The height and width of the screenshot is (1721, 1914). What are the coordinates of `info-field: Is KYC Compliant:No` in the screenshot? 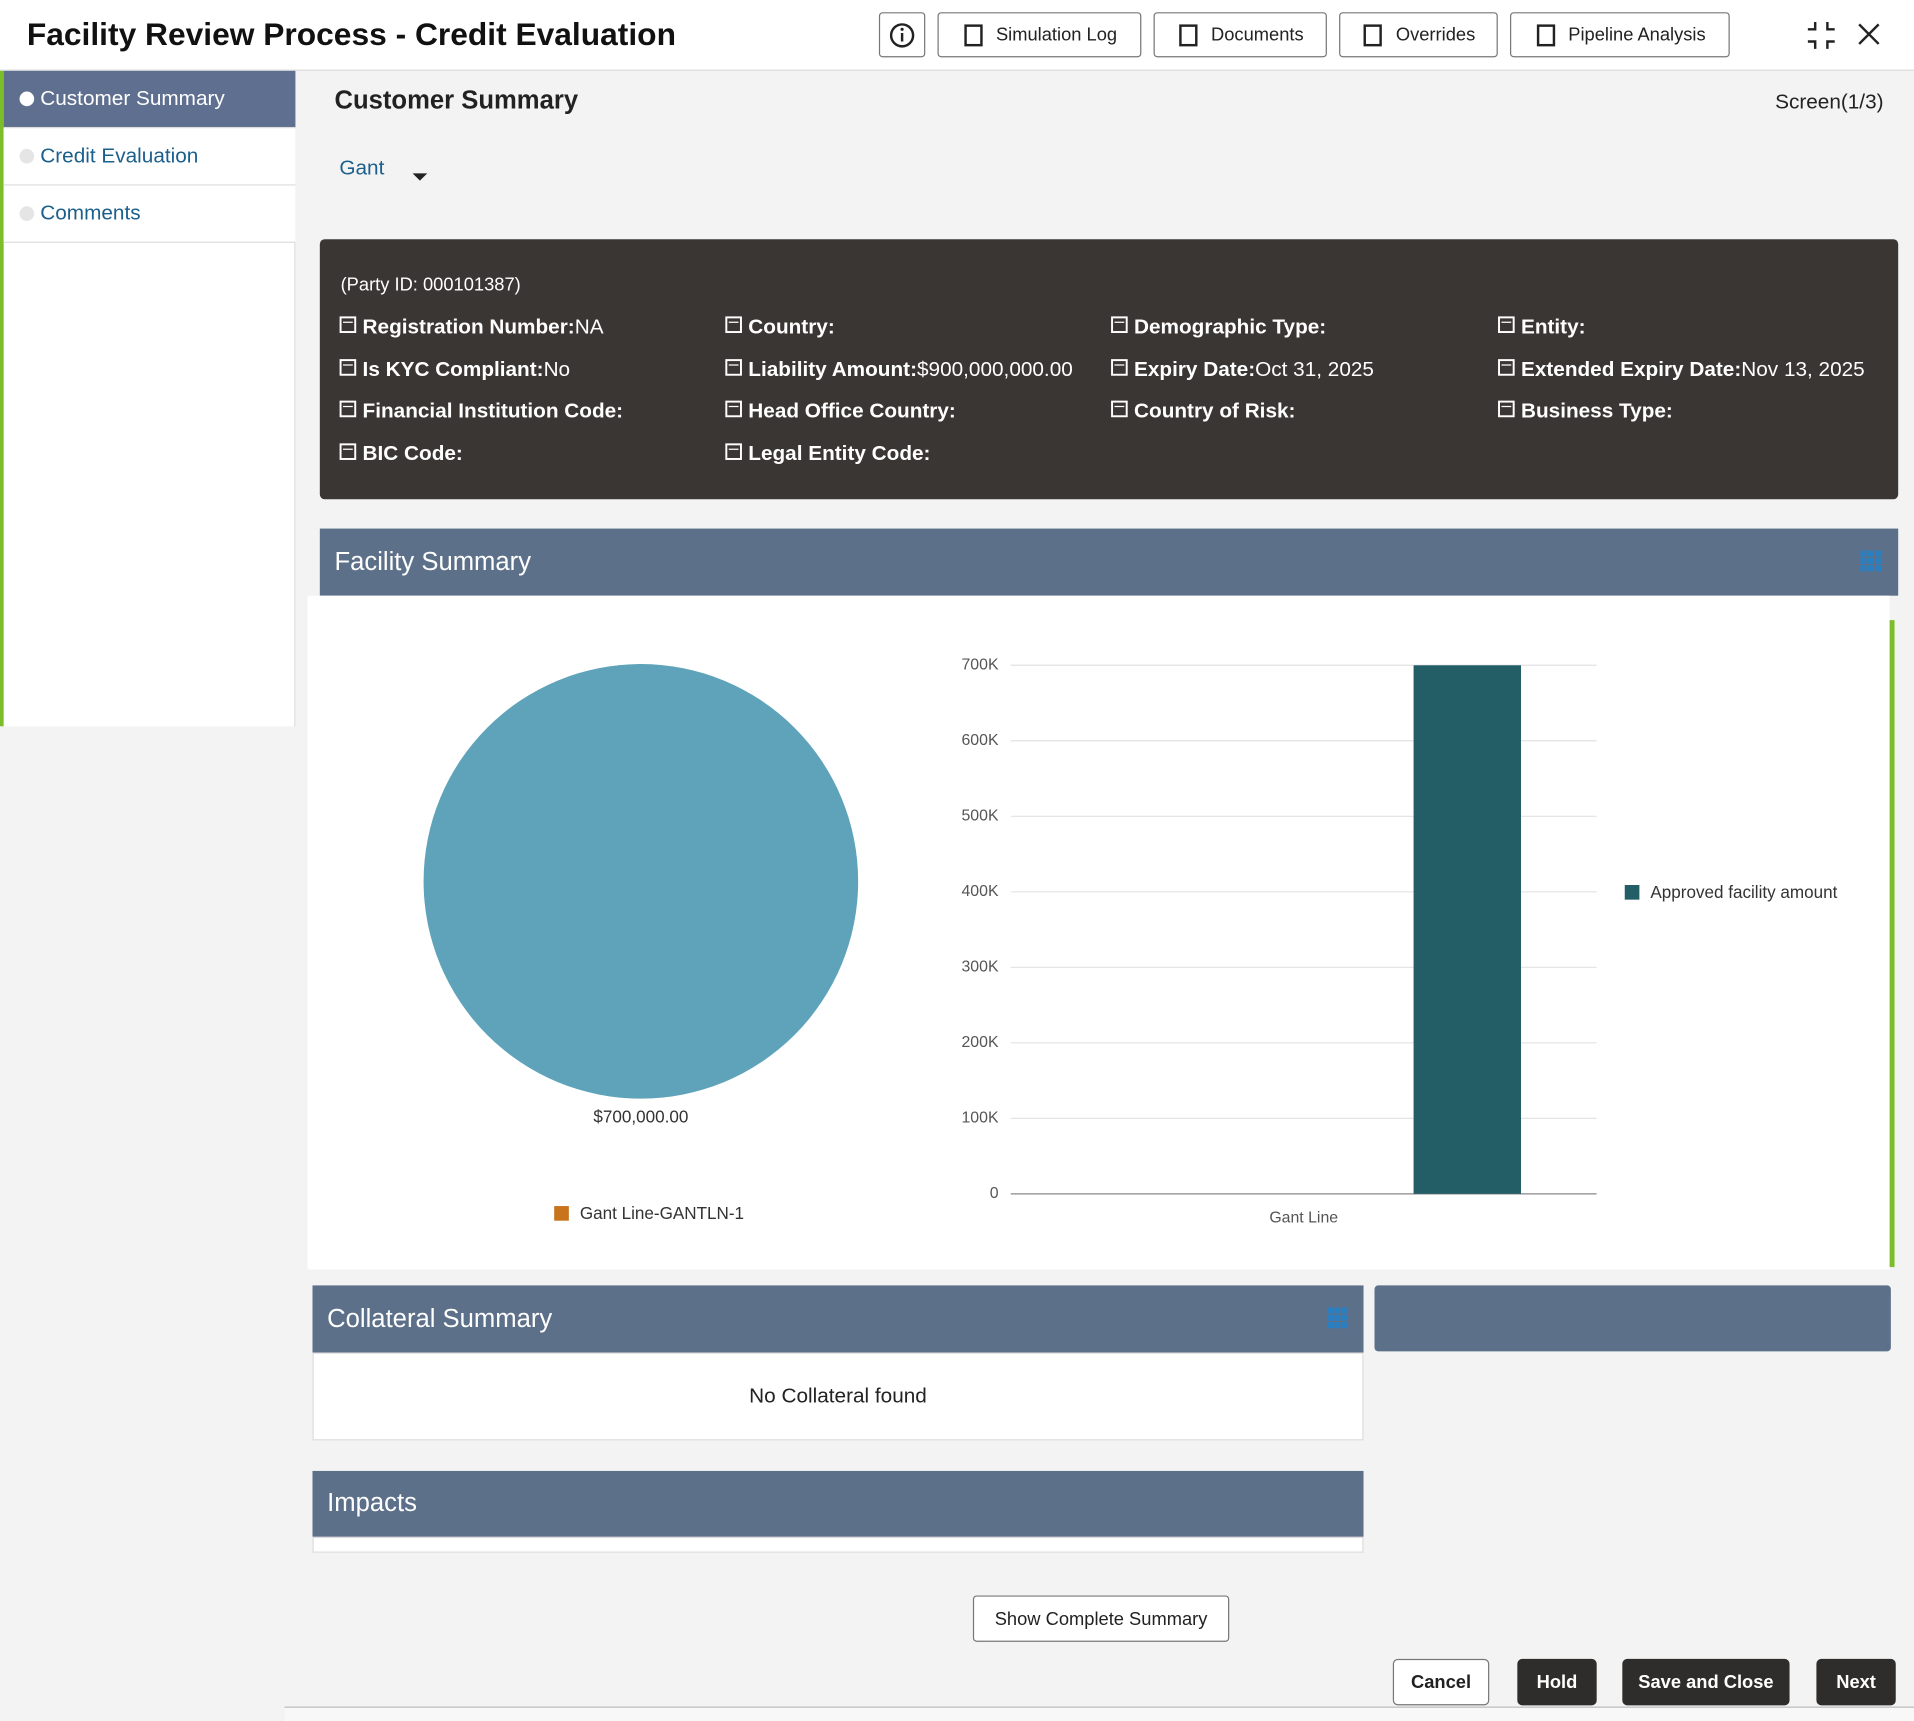 It's located at (454, 370).